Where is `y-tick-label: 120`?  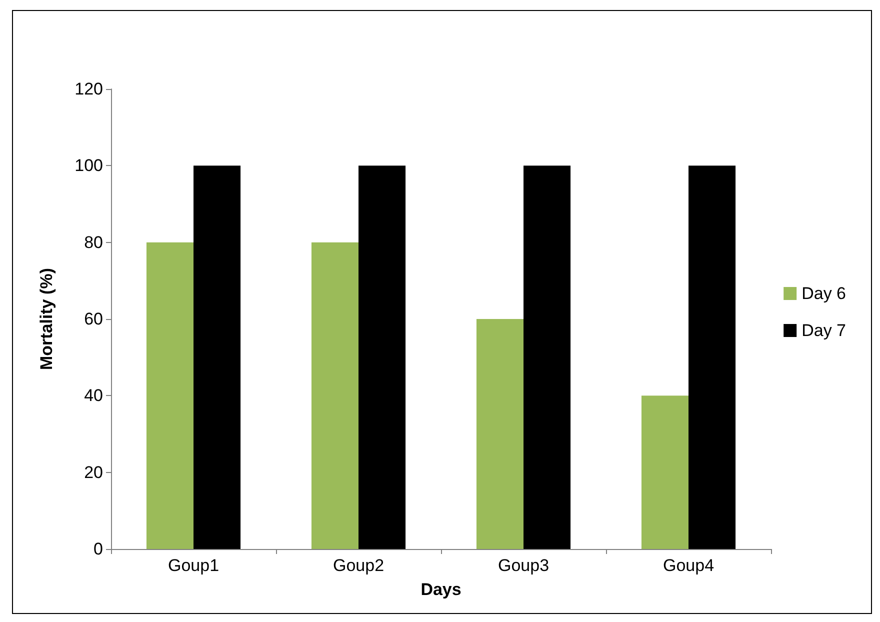
y-tick-label: 120 is located at coordinates (88, 89).